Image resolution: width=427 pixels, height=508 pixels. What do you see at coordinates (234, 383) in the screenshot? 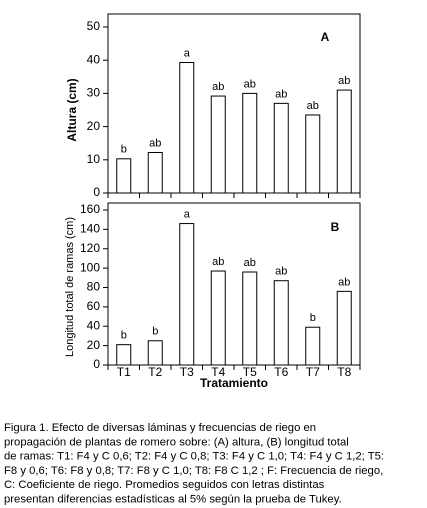
I see `x-axis-label: Tratamiento` at bounding box center [234, 383].